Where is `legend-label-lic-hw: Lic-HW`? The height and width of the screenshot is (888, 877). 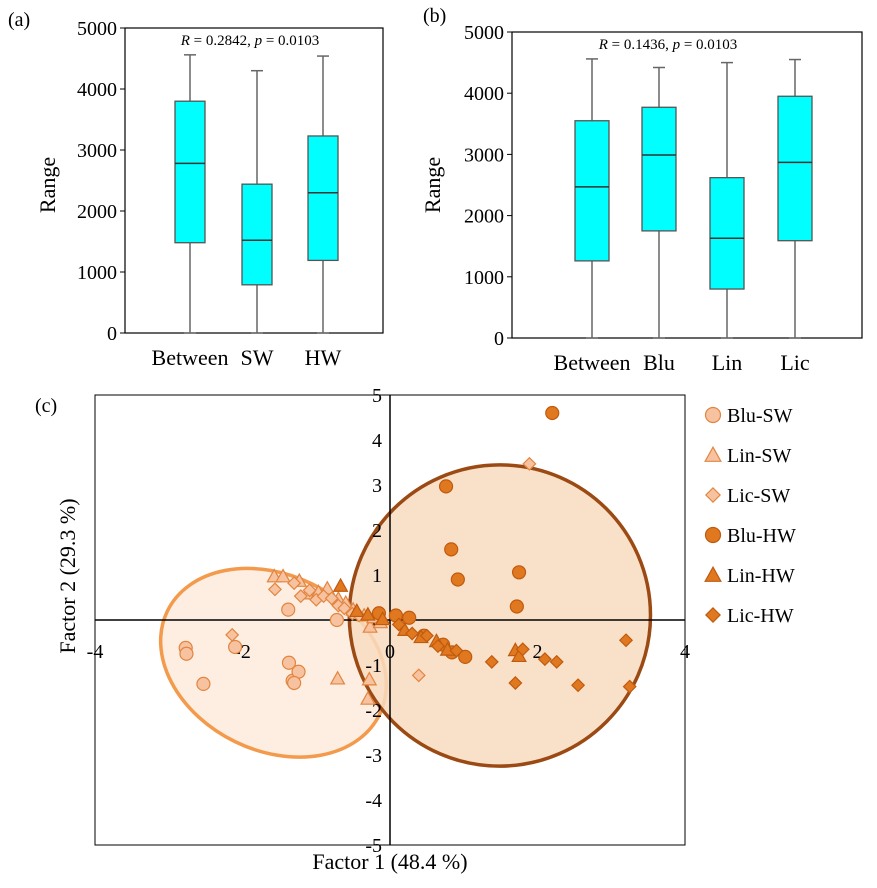 legend-label-lic-hw: Lic-HW is located at coordinates (760, 616).